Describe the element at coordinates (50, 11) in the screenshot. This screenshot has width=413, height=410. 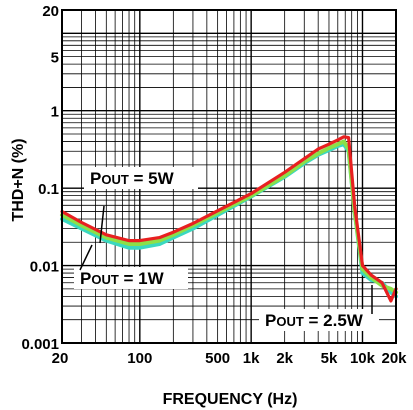
I see `y-tick-label: 20` at that location.